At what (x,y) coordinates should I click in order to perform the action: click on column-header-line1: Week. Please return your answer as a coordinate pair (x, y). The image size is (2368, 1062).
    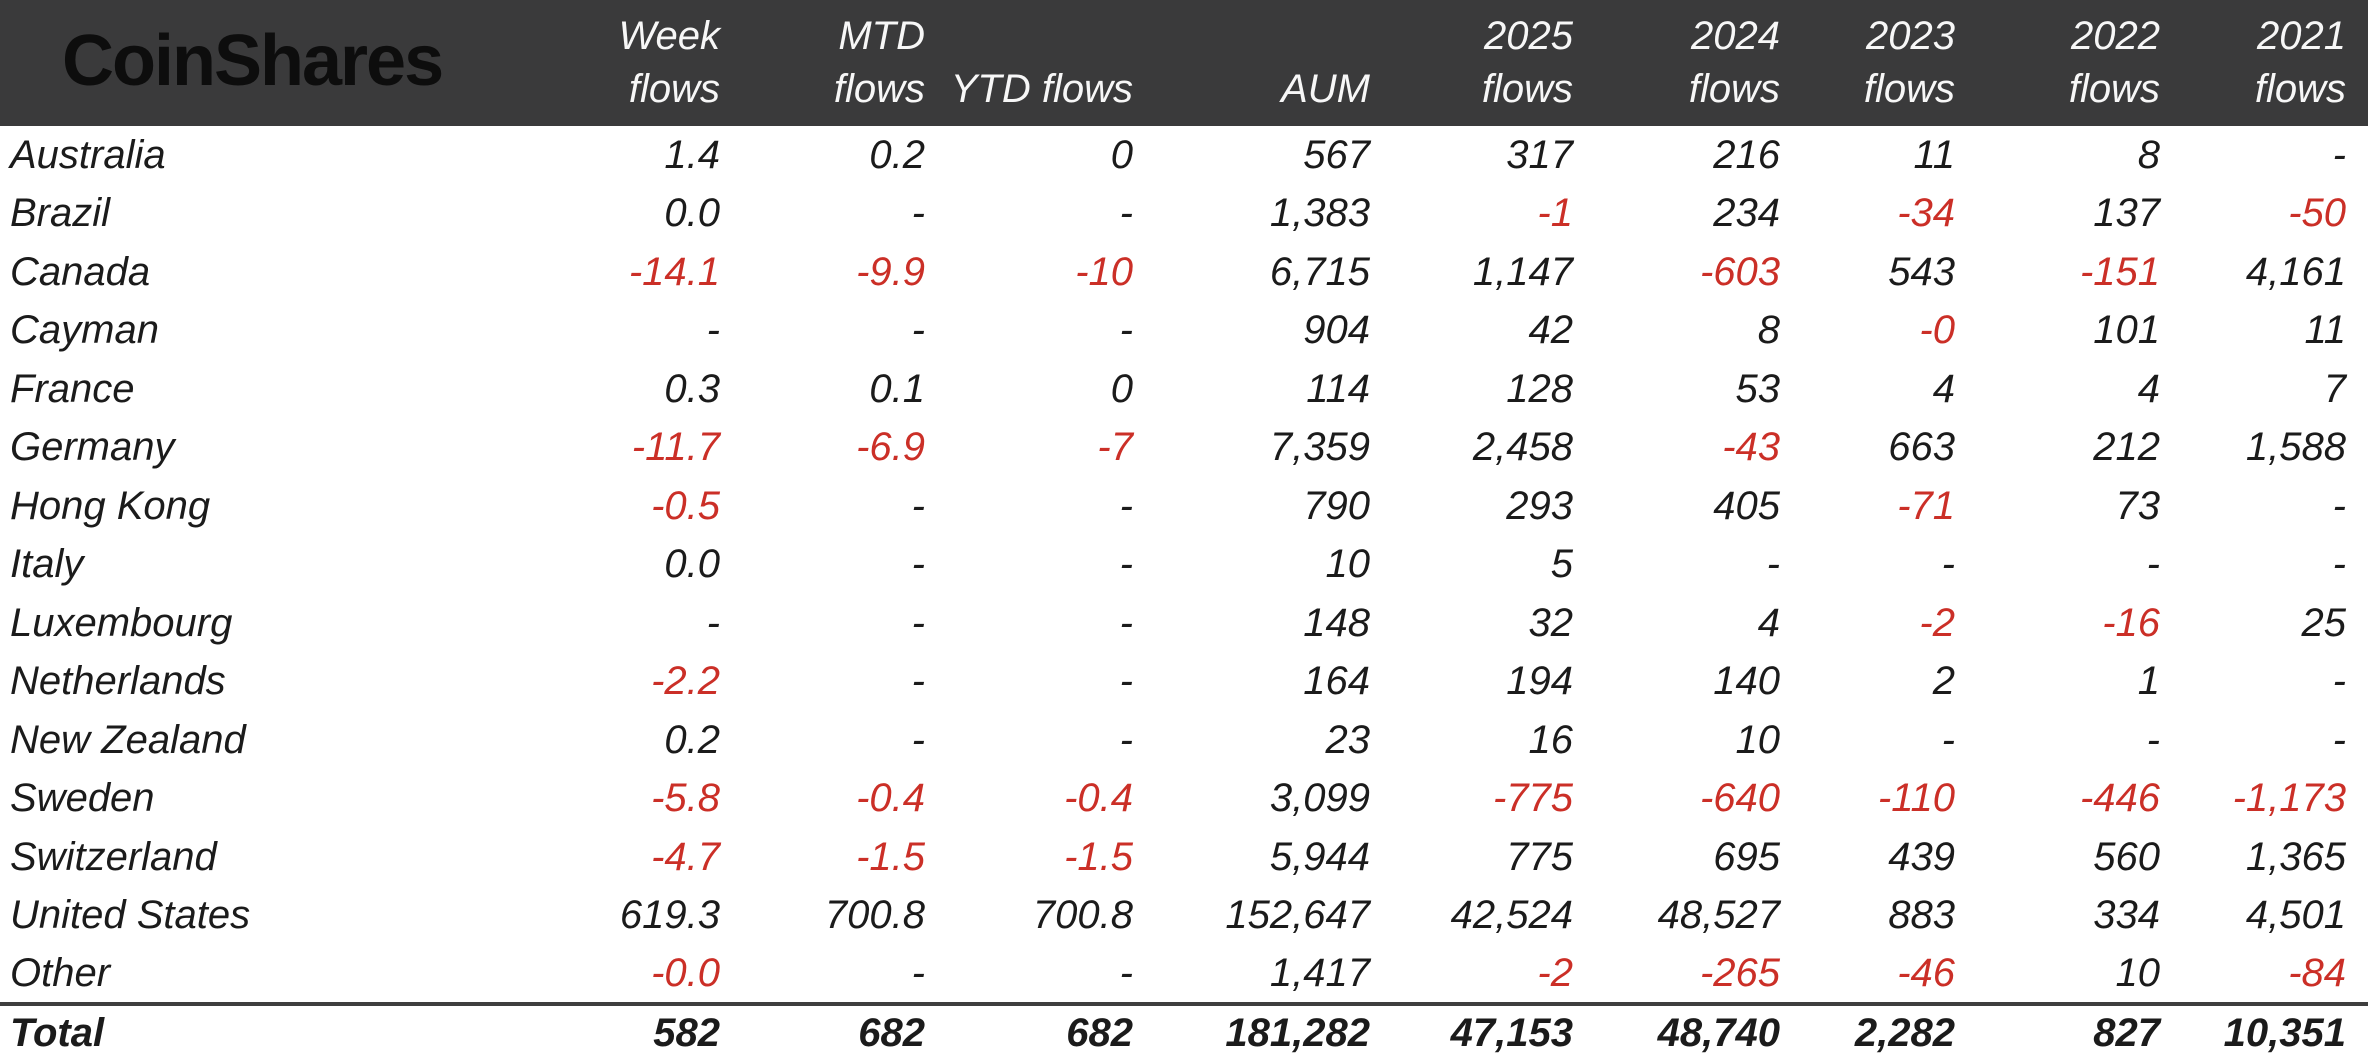
    Looking at the image, I should click on (669, 36).